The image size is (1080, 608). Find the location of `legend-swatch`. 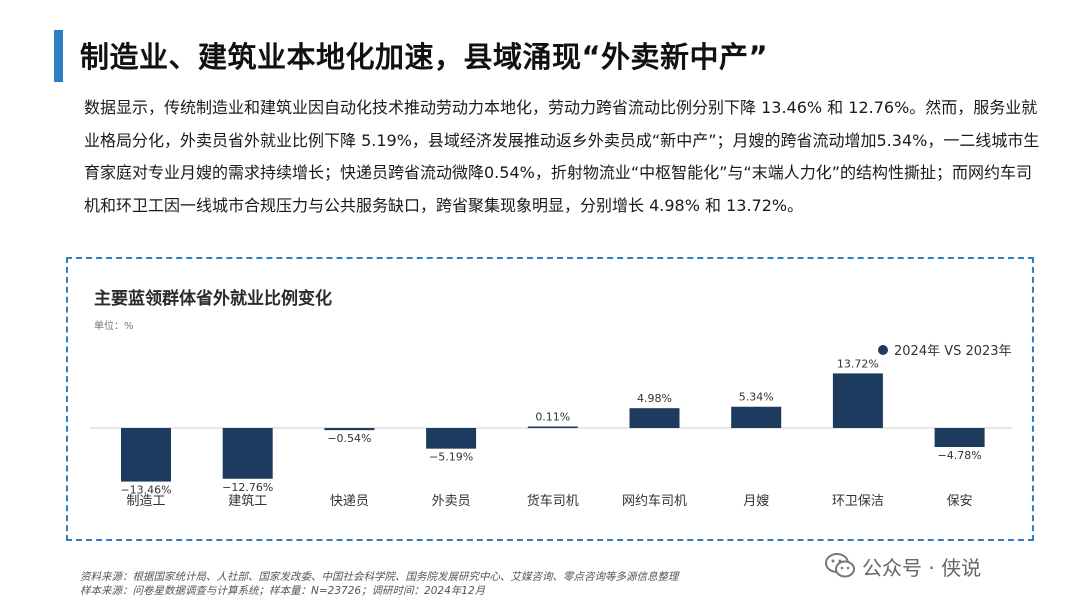

legend-swatch is located at coordinates (883, 350).